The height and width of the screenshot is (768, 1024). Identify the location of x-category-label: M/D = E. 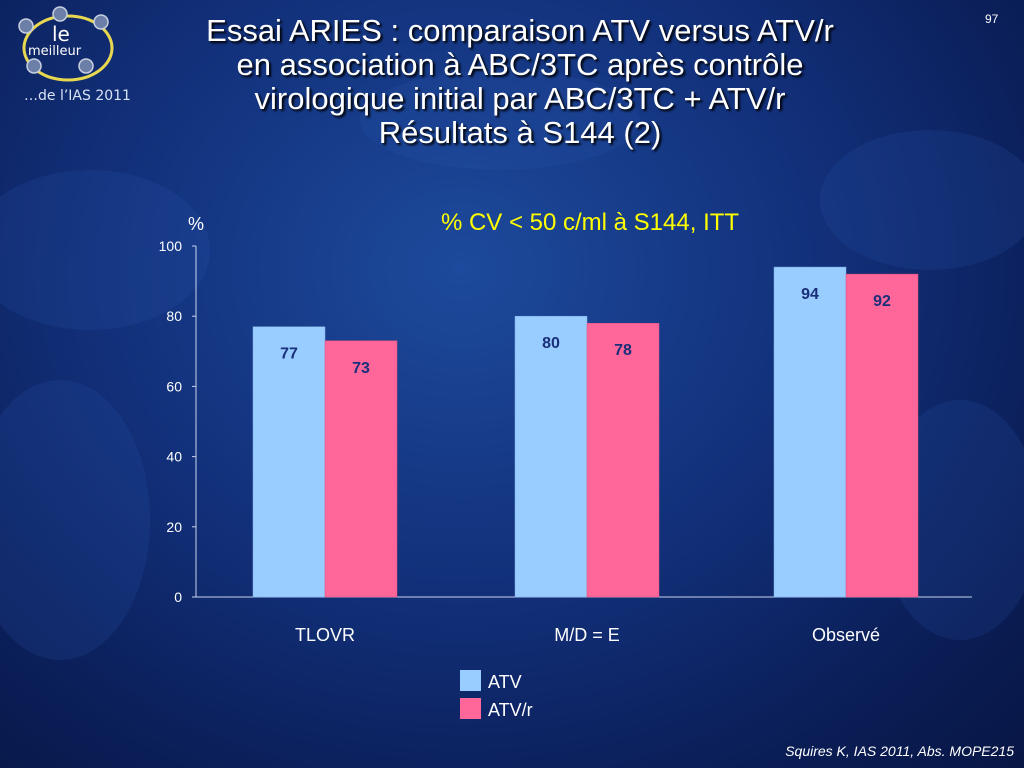
(587, 635).